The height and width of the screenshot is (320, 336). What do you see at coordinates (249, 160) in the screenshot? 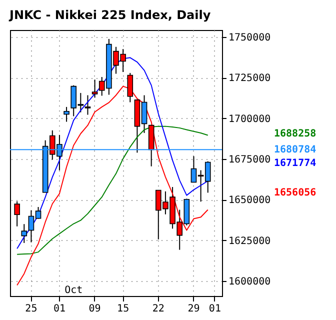
I see `y-tick-label: 1675000` at bounding box center [249, 160].